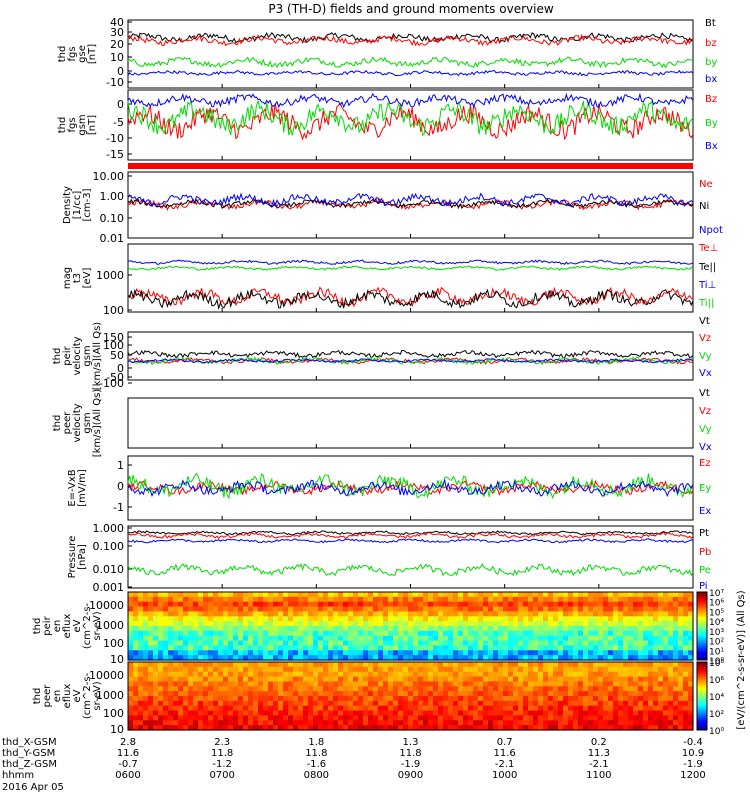 Image resolution: width=750 pixels, height=800 pixels. Describe the element at coordinates (716, 643) in the screenshot. I see `colorbar-tick: 10²` at that location.